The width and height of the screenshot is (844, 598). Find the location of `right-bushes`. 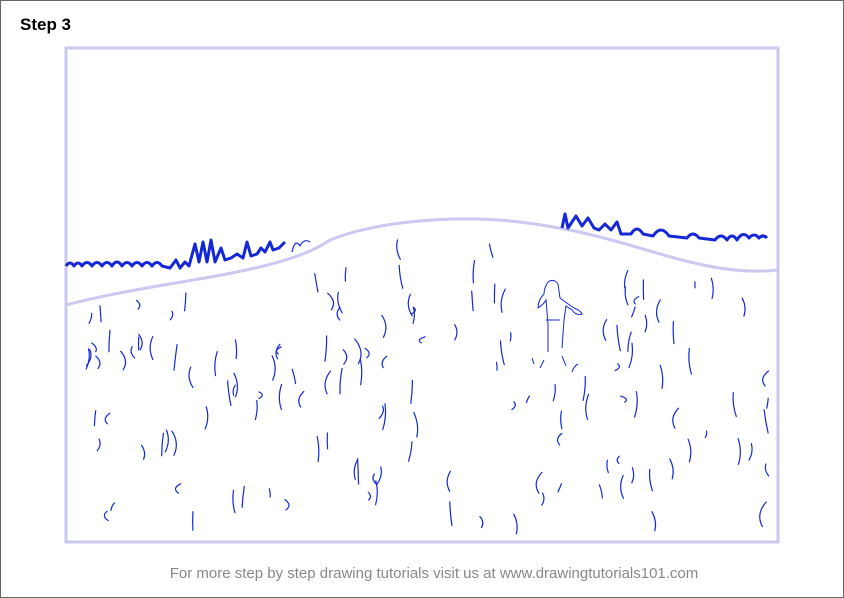

right-bushes is located at coordinates (664, 227).